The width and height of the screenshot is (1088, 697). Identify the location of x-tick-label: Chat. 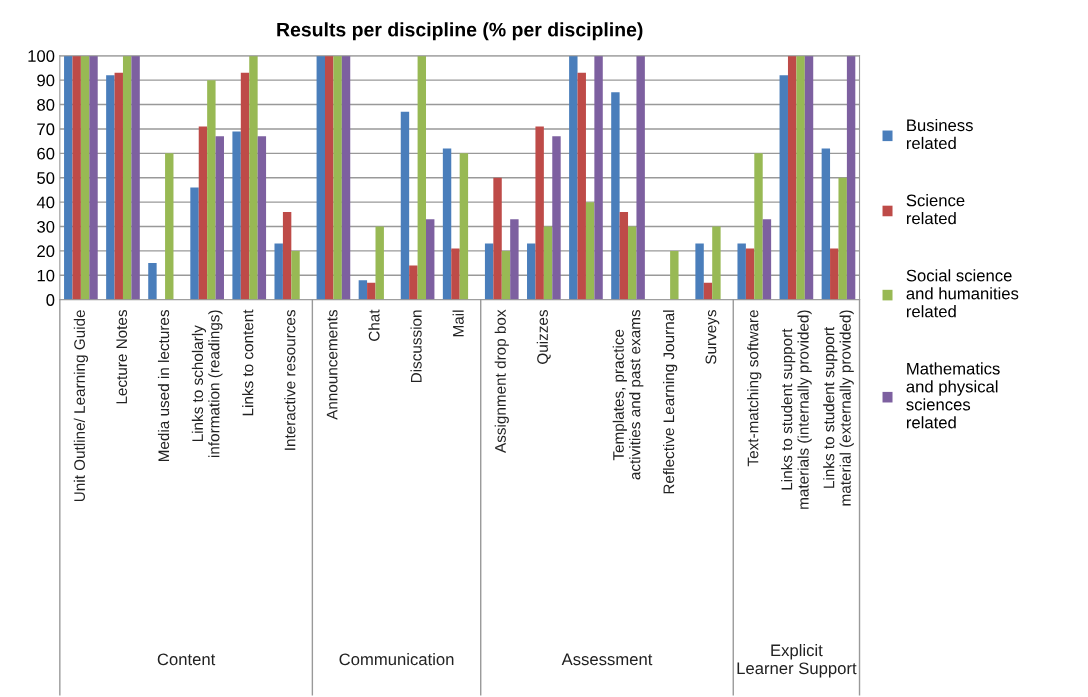
(374, 325).